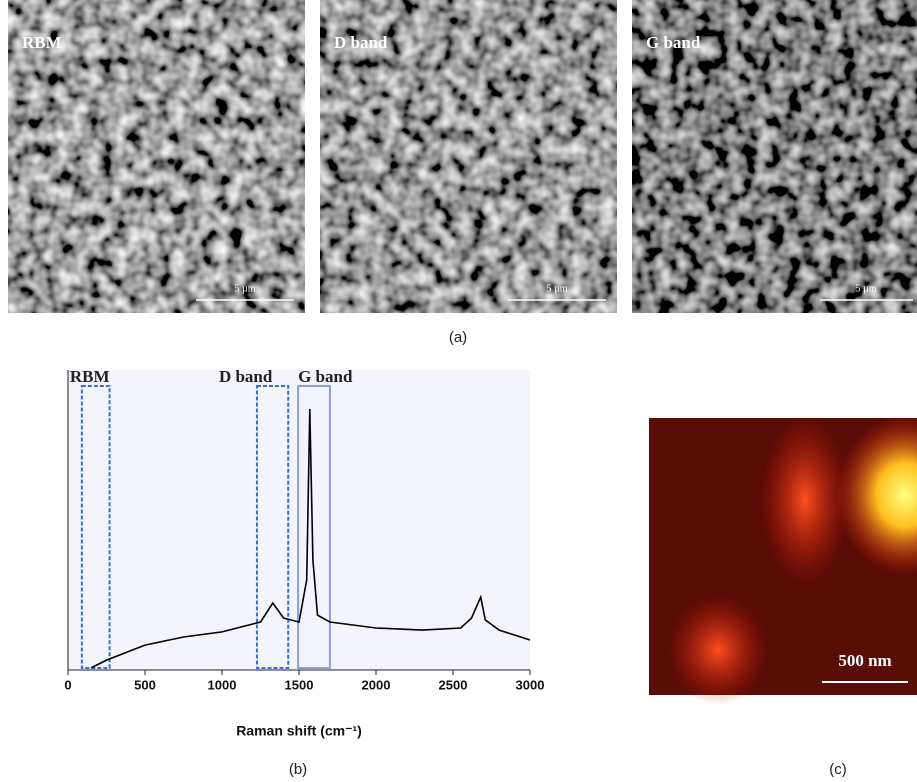  What do you see at coordinates (376, 684) in the screenshot?
I see `x-tick-label: 2000` at bounding box center [376, 684].